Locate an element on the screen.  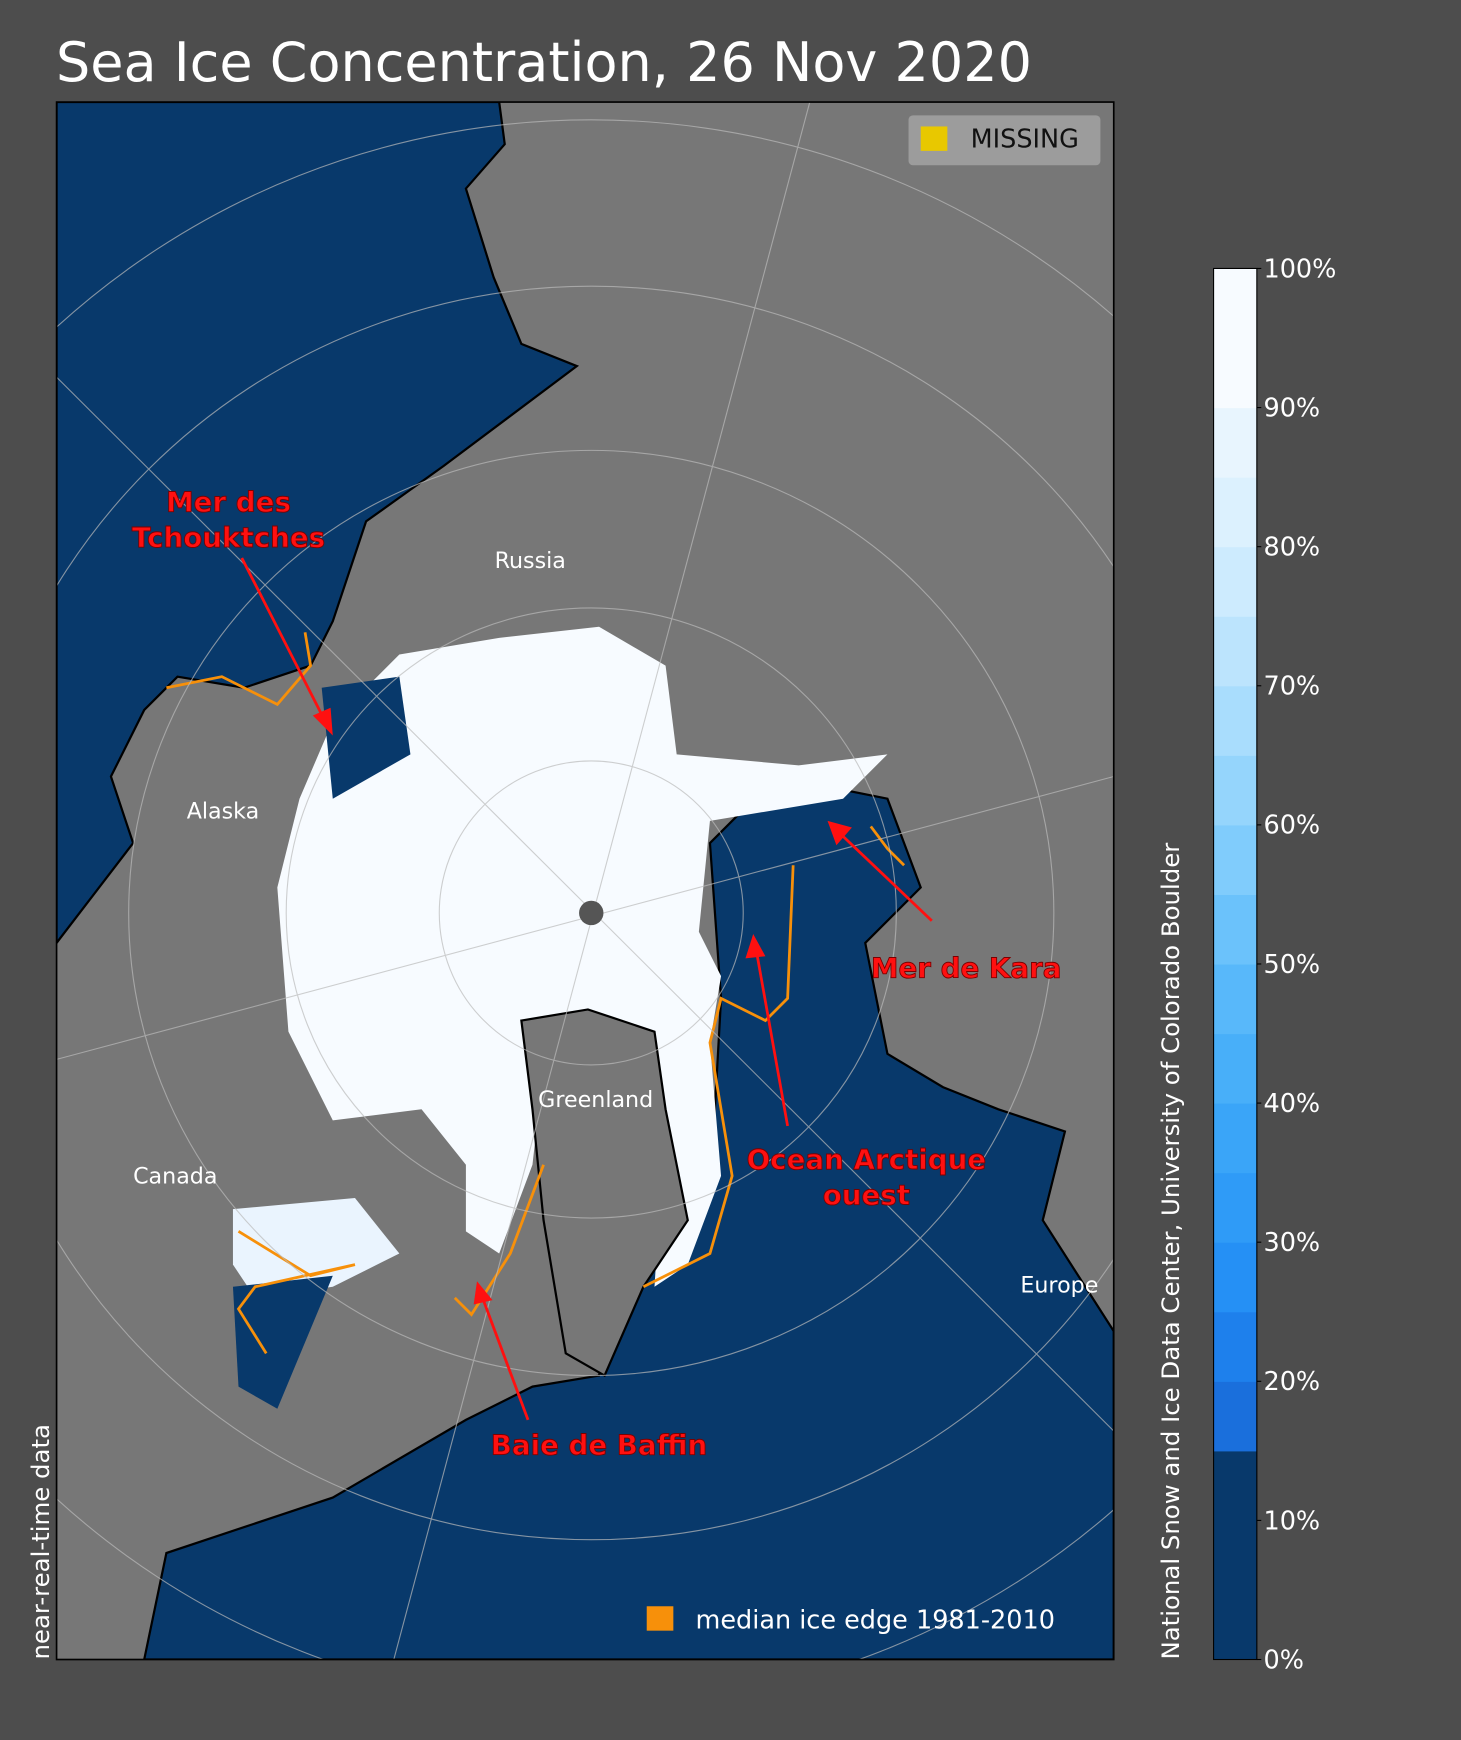
colorbar-tick-label: 80% is located at coordinates (1291, 548).